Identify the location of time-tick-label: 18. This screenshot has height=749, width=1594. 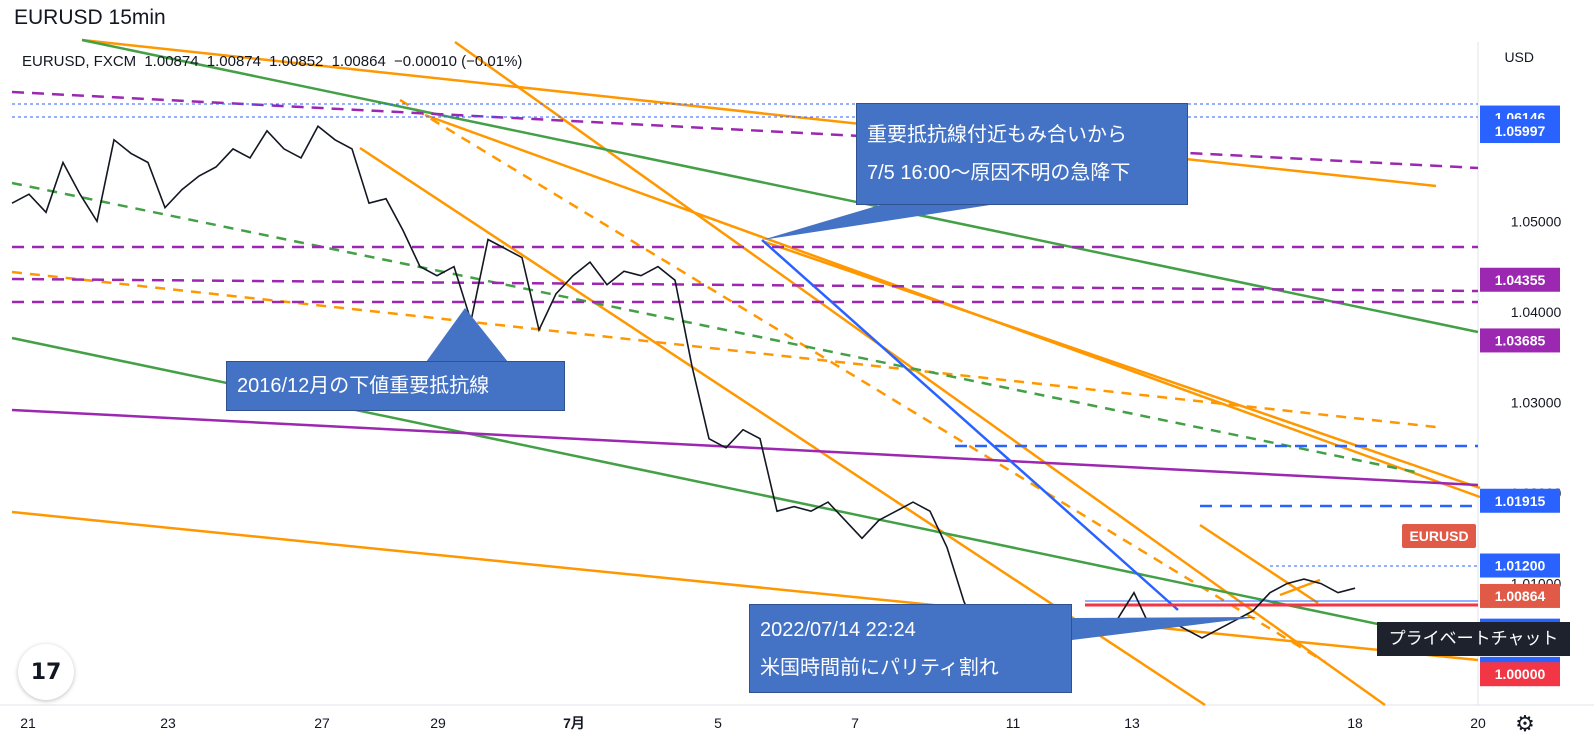
(1355, 723).